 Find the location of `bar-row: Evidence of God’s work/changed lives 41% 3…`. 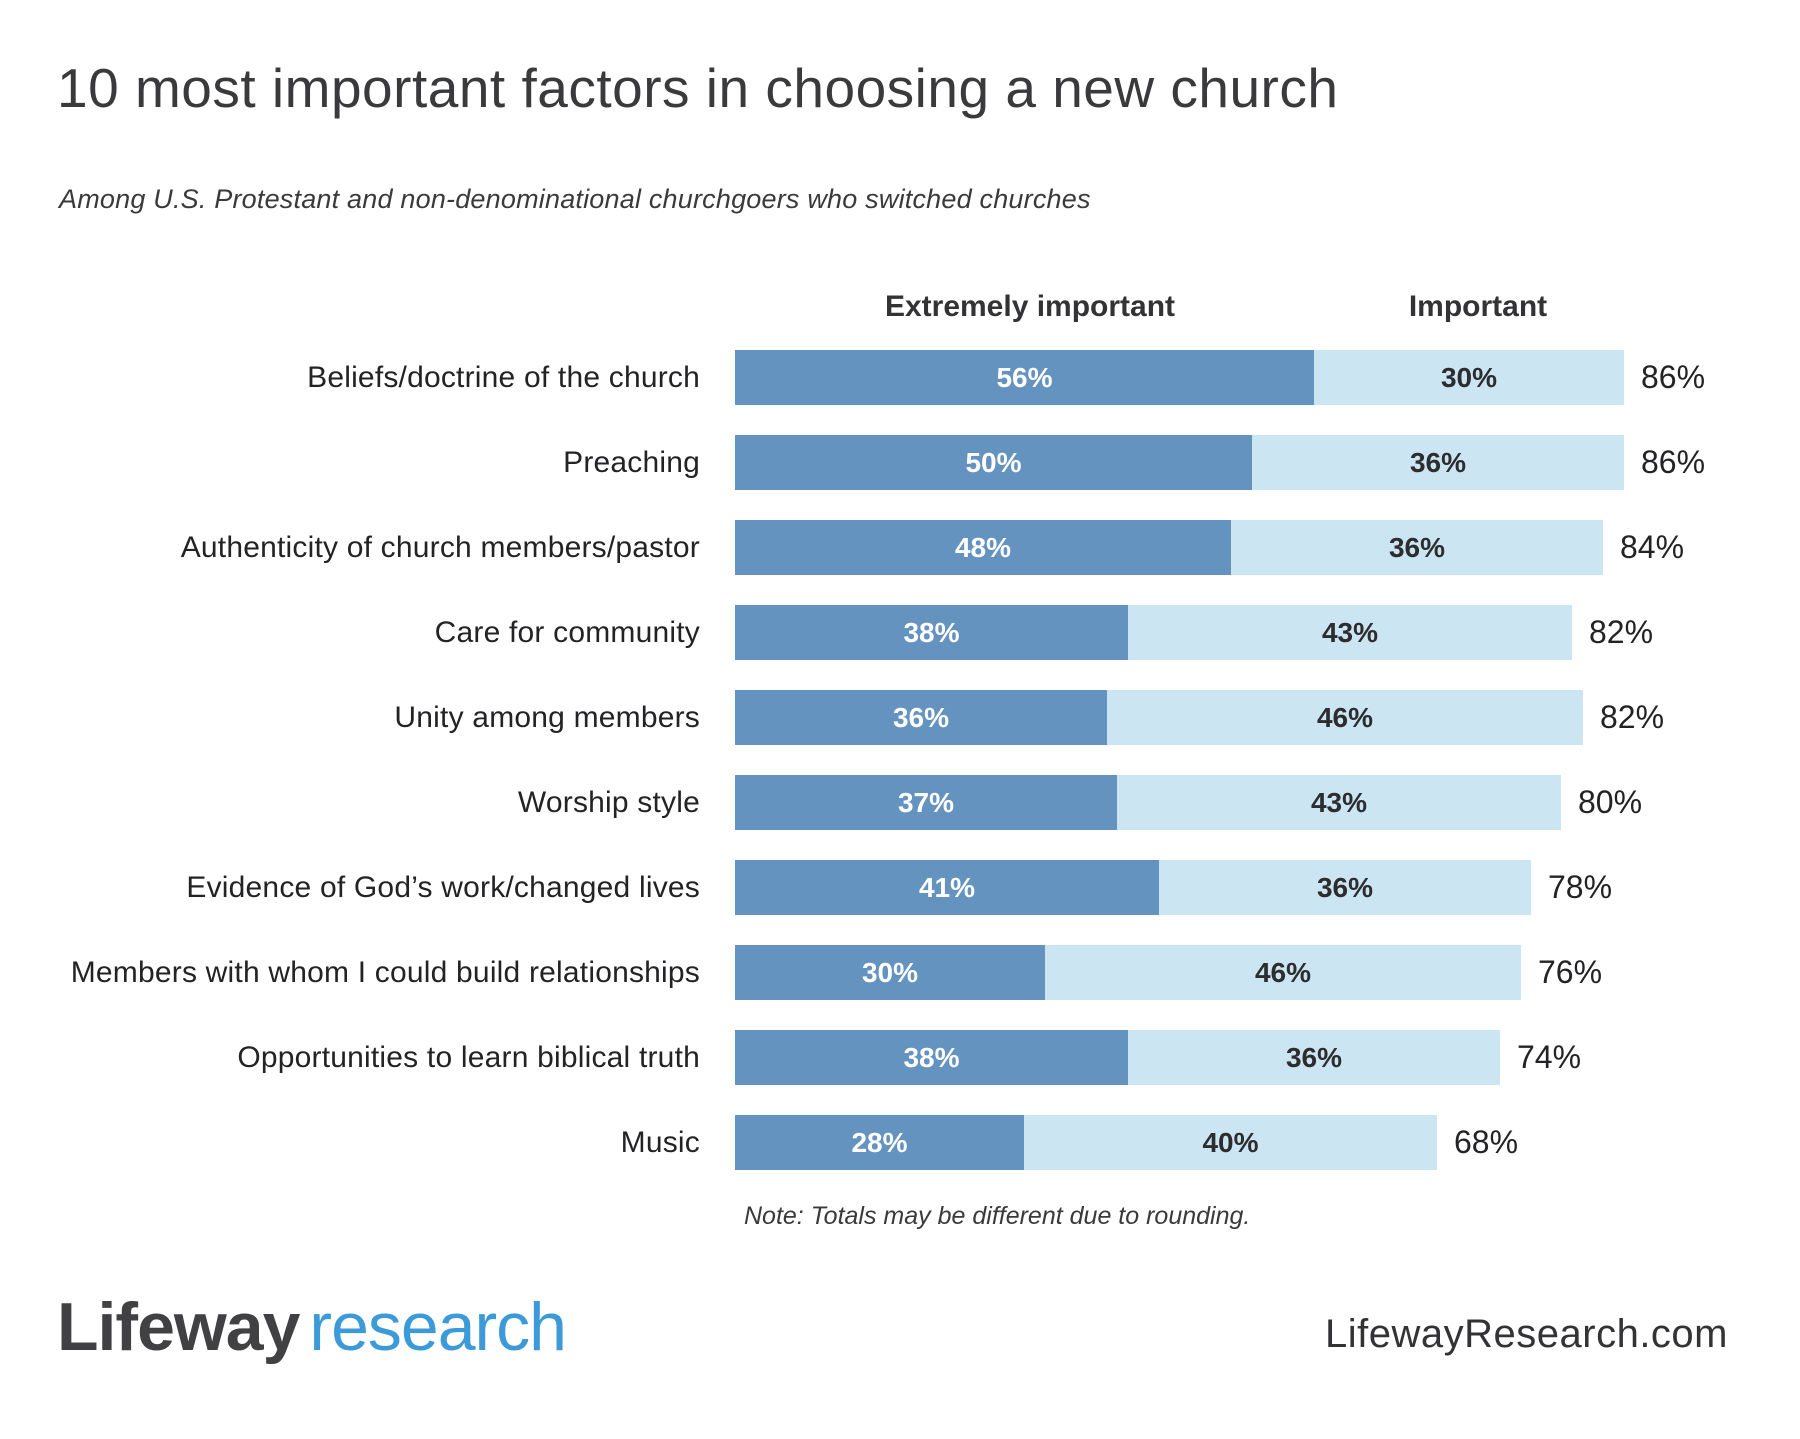

bar-row: Evidence of God’s work/changed lives 41% 3… is located at coordinates (900, 887).